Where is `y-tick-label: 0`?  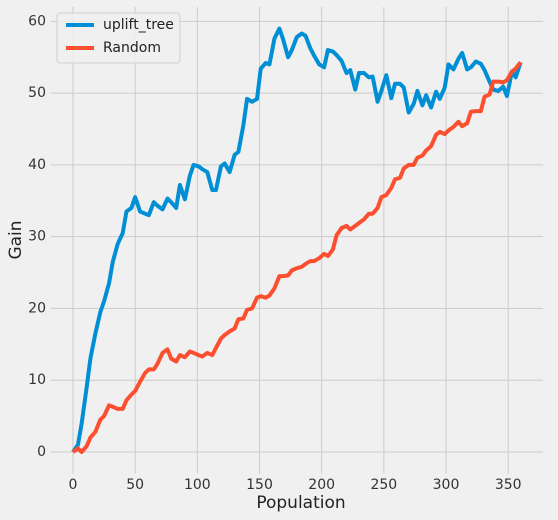 y-tick-label: 0 is located at coordinates (41, 452).